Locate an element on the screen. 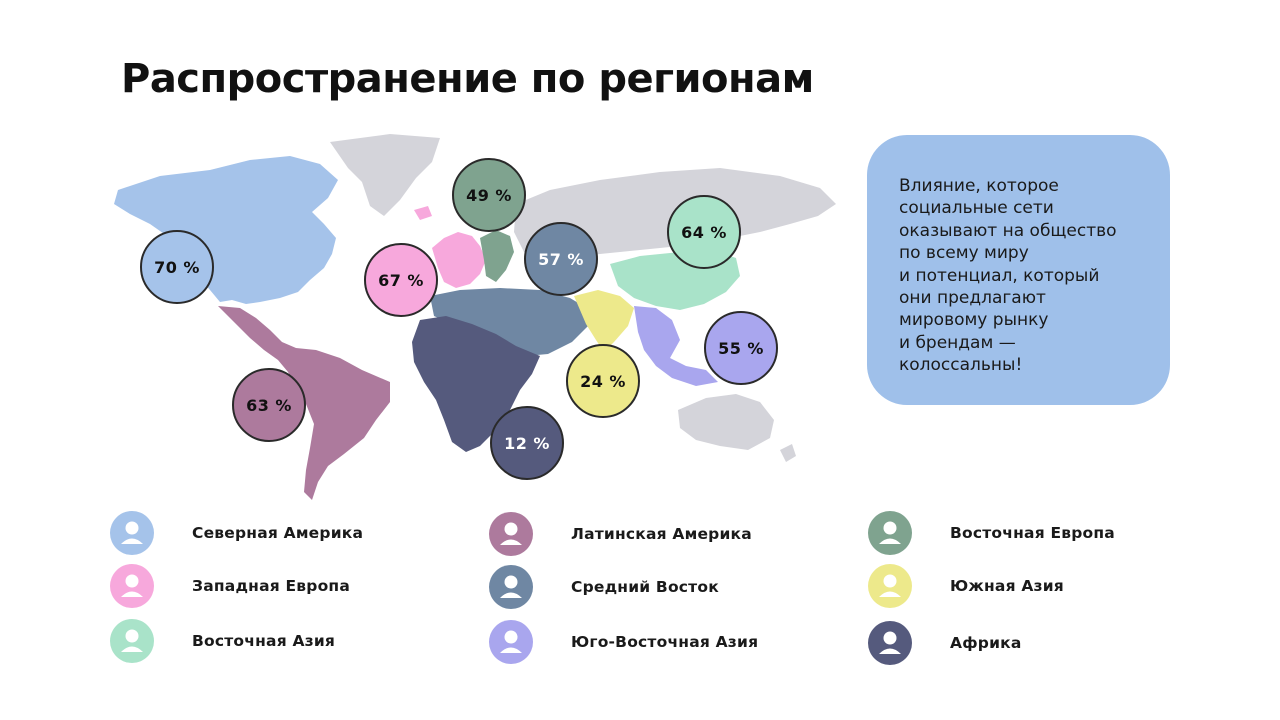  southeast-asia-bubble: 55 % is located at coordinates (741, 348).